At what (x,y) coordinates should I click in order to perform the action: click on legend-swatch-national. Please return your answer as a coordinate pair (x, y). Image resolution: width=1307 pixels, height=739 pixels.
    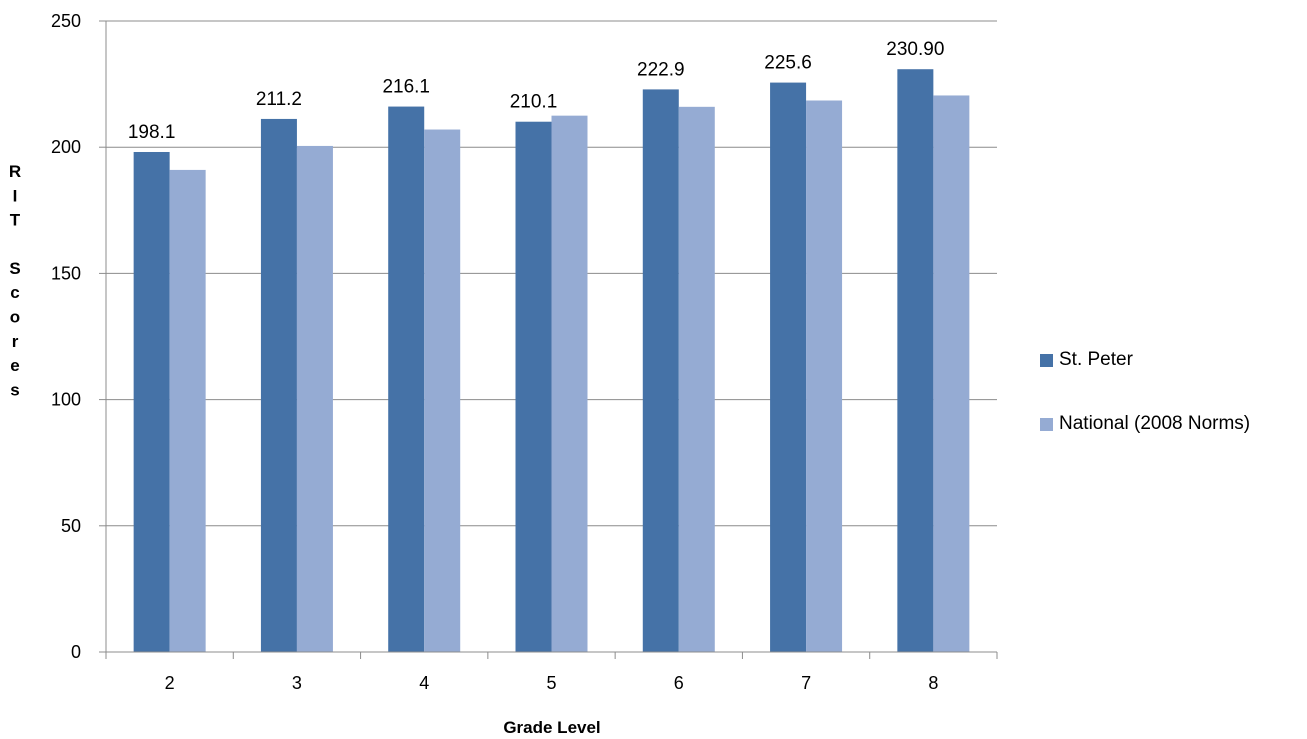
    Looking at the image, I should click on (1046, 424).